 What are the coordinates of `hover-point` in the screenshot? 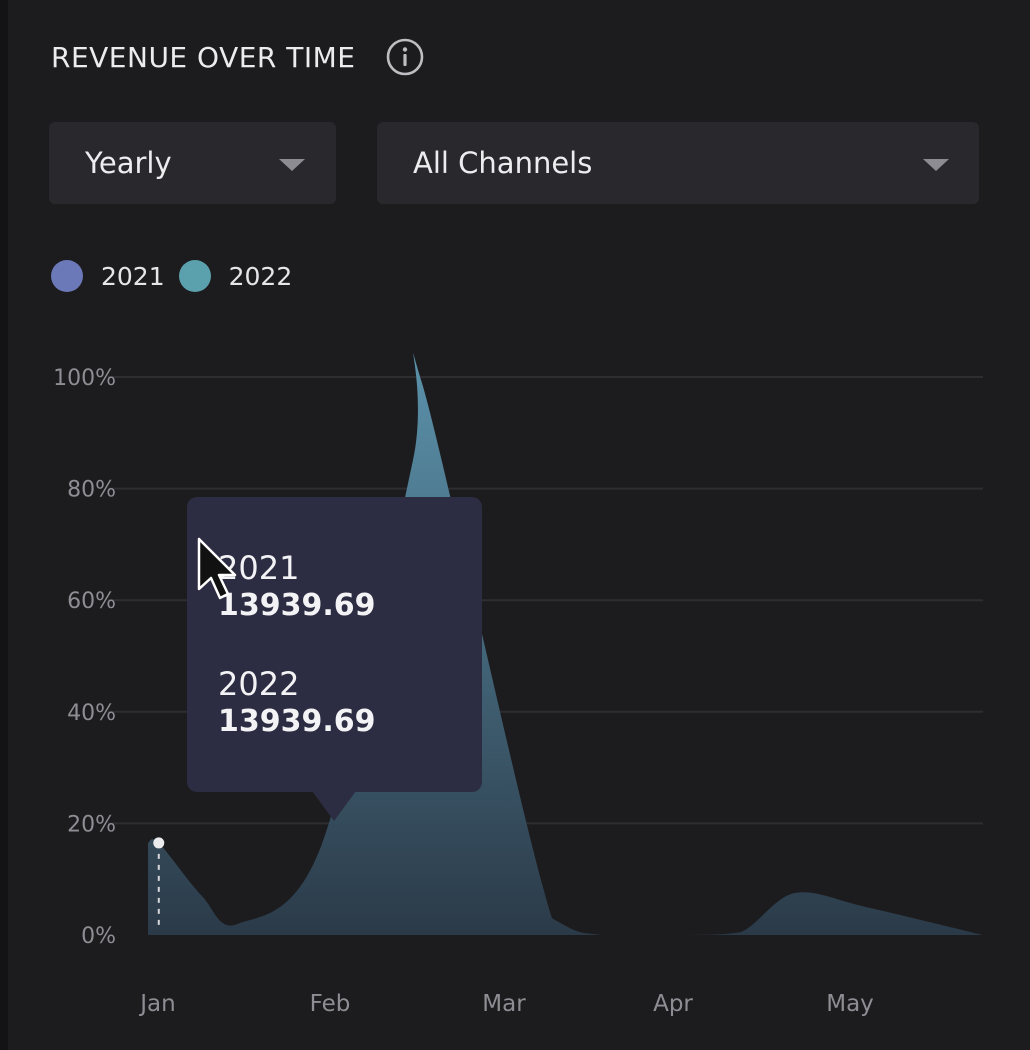 It's located at (159, 843).